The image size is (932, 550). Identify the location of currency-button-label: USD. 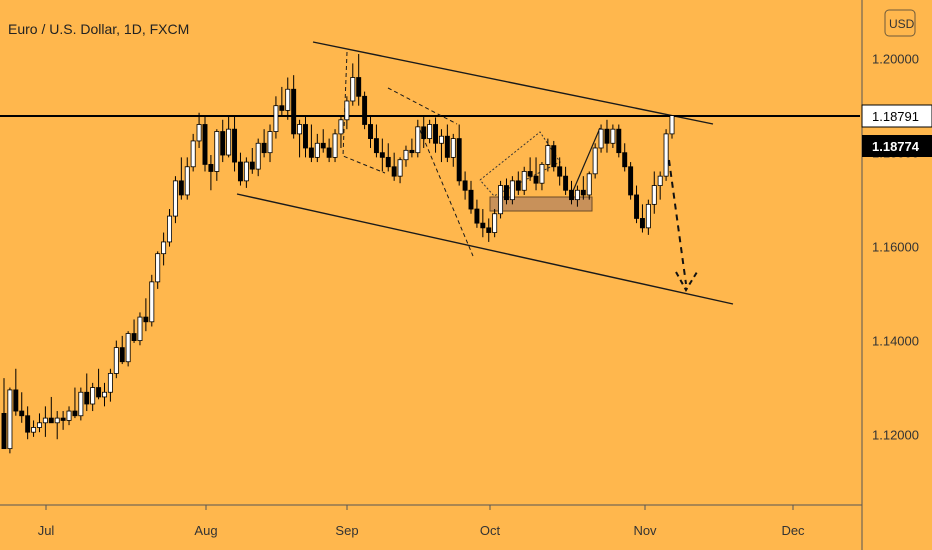
(902, 24).